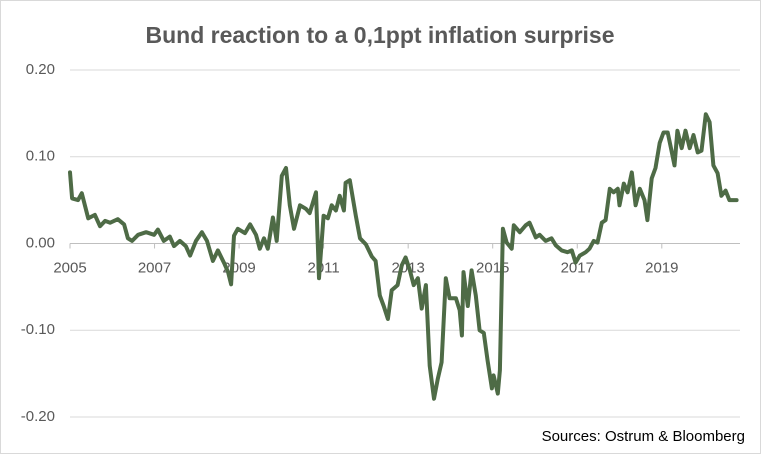 The image size is (761, 454). Describe the element at coordinates (323, 267) in the screenshot. I see `x-tick-label: 2011` at that location.